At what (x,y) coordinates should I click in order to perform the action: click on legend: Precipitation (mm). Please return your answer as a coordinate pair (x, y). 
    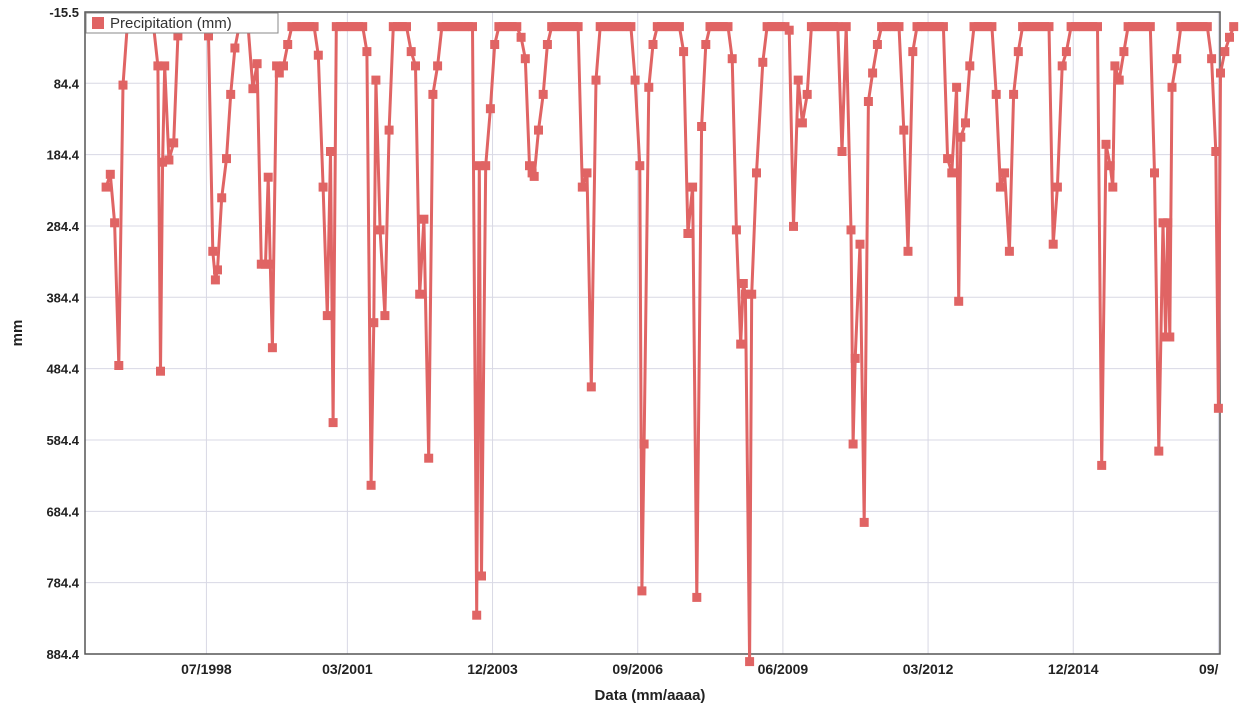
    Looking at the image, I should click on (182, 23).